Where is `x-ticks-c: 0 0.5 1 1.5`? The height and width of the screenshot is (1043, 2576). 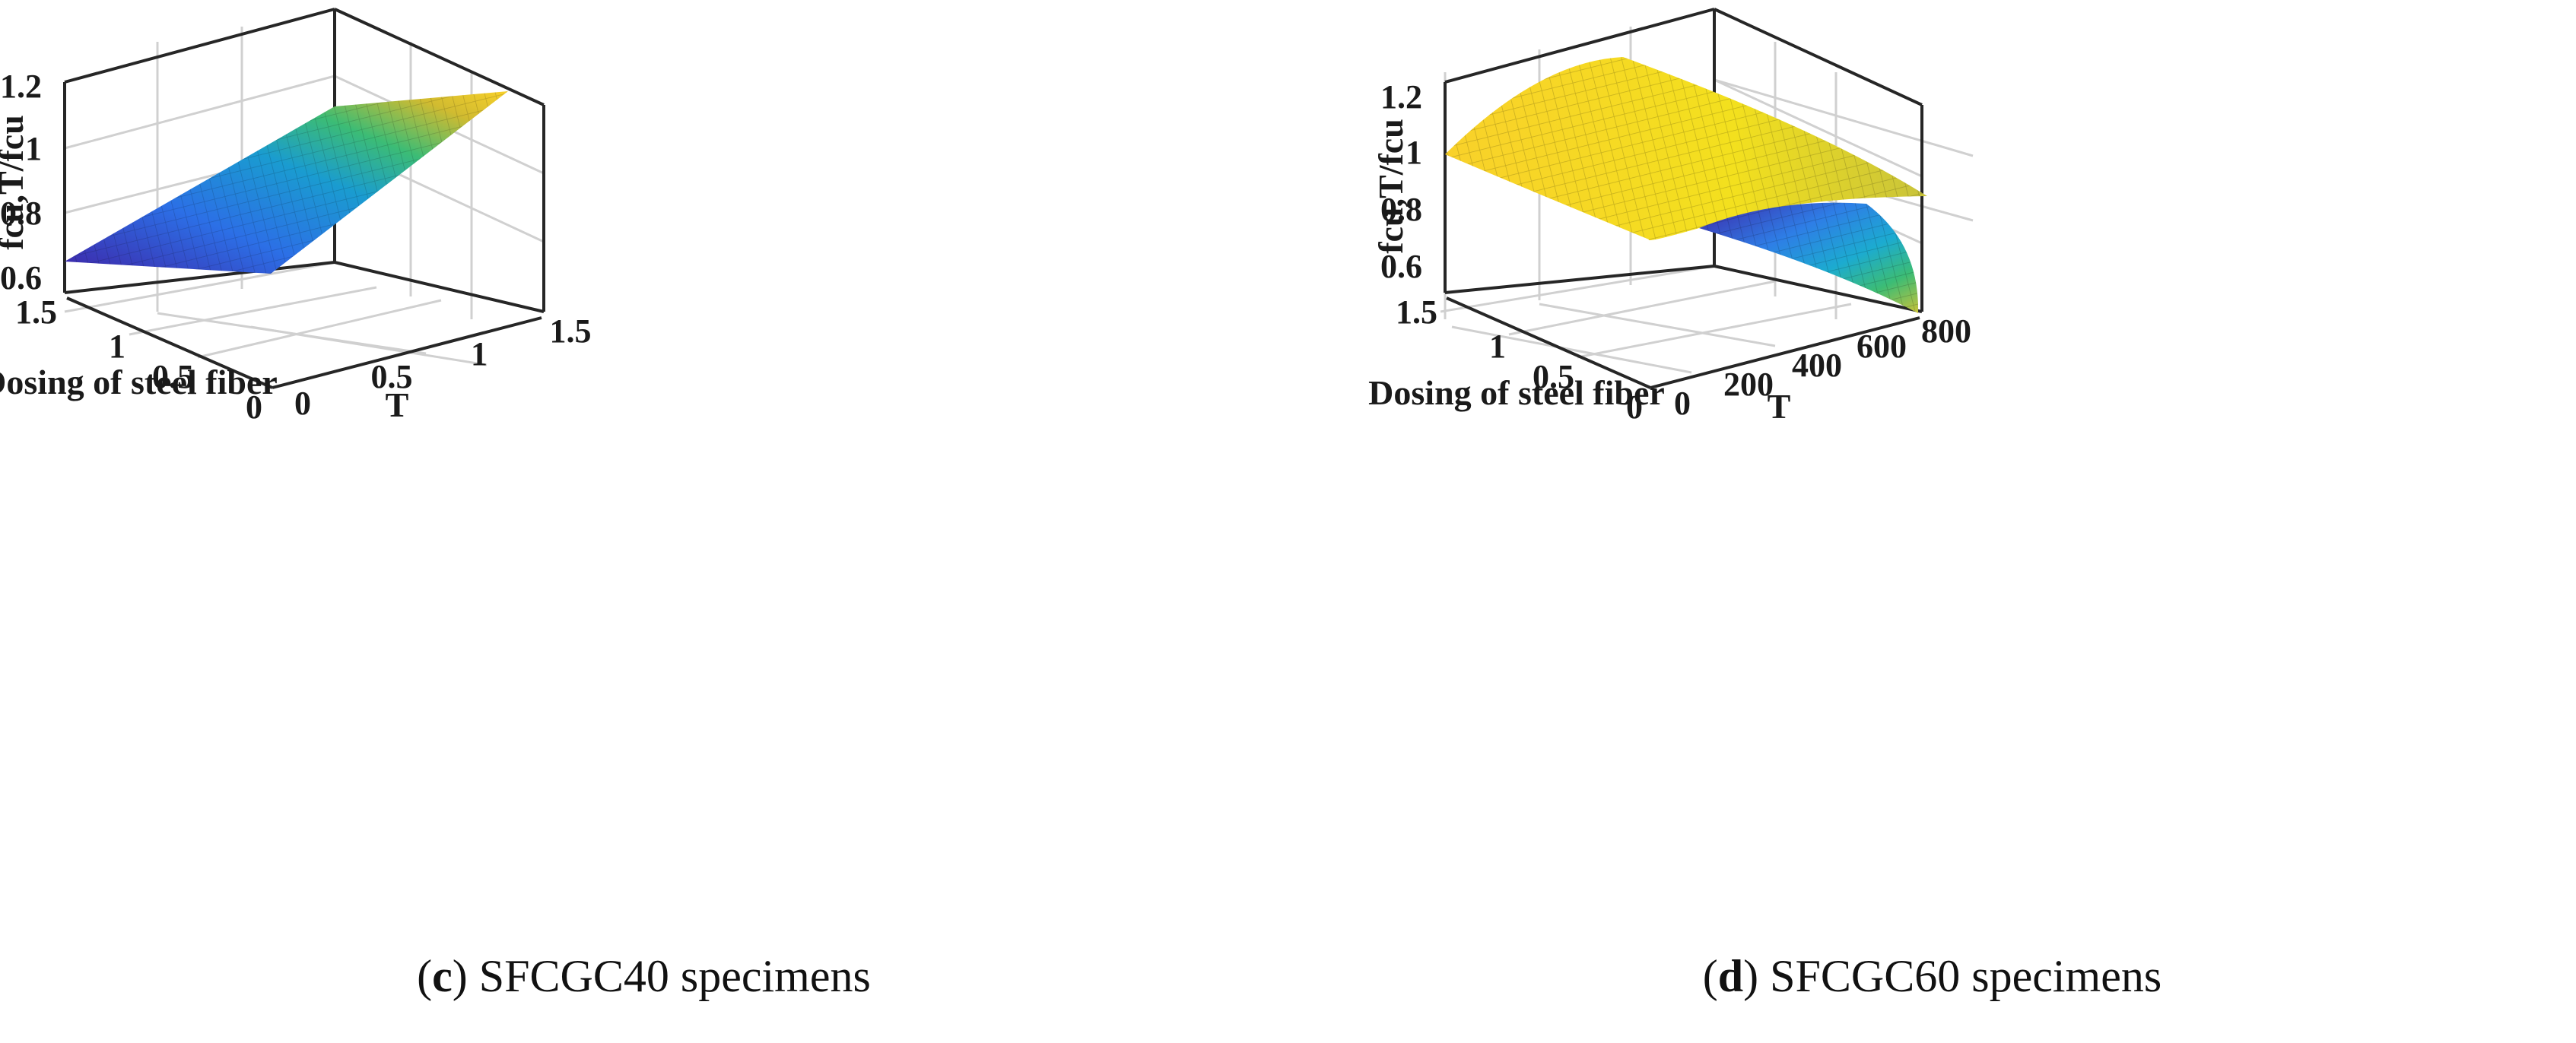 x-ticks-c: 0 0.5 1 1.5 is located at coordinates (443, 367).